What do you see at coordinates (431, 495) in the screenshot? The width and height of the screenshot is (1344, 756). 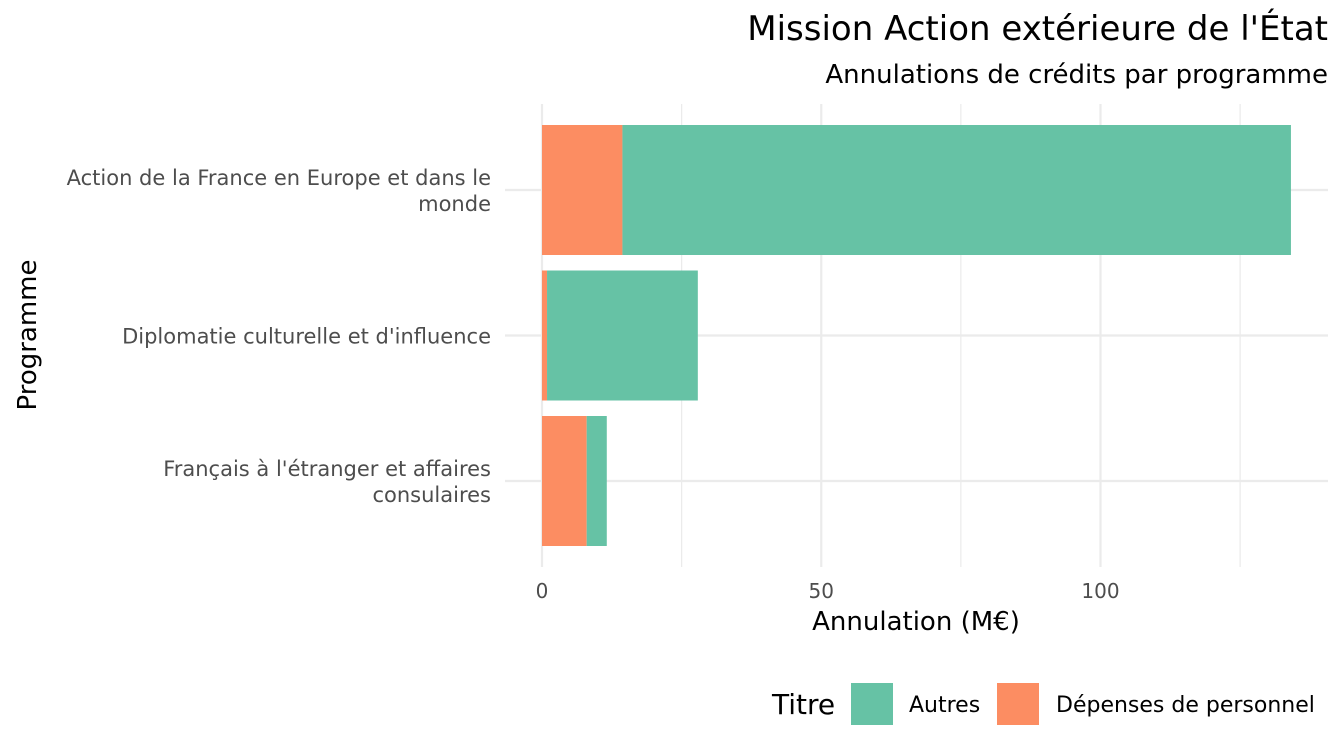 I see `y-tick-label: consulaires` at bounding box center [431, 495].